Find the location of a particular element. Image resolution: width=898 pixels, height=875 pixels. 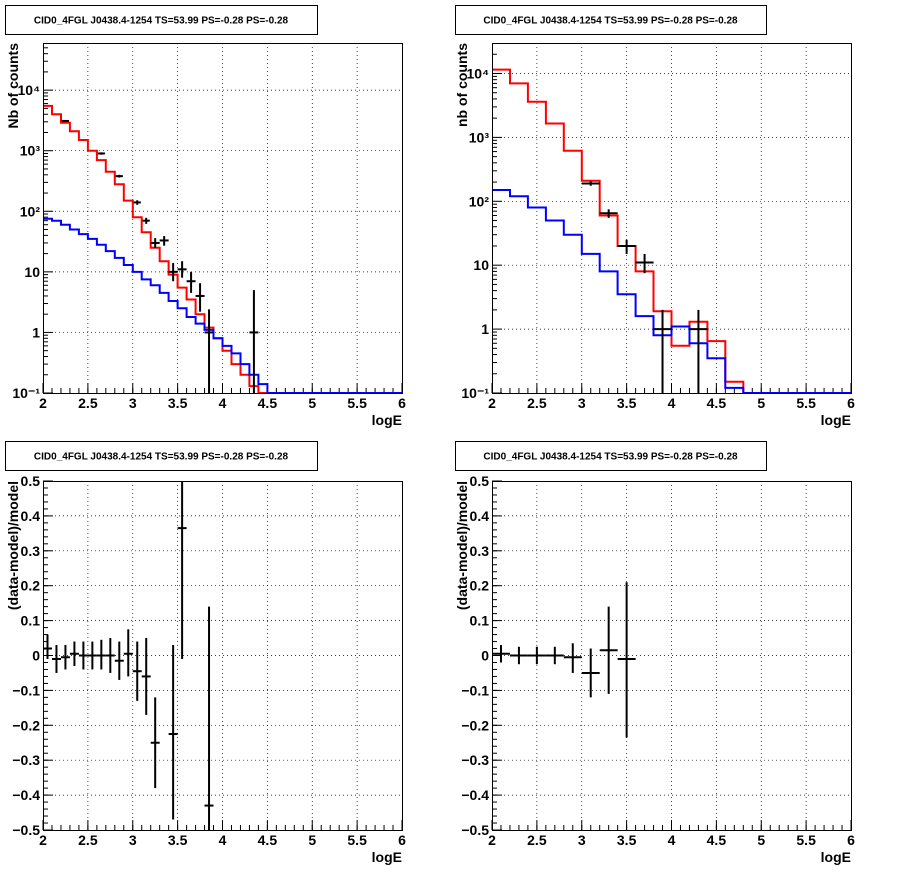

y-tick-label: 1 is located at coordinates (485, 329).